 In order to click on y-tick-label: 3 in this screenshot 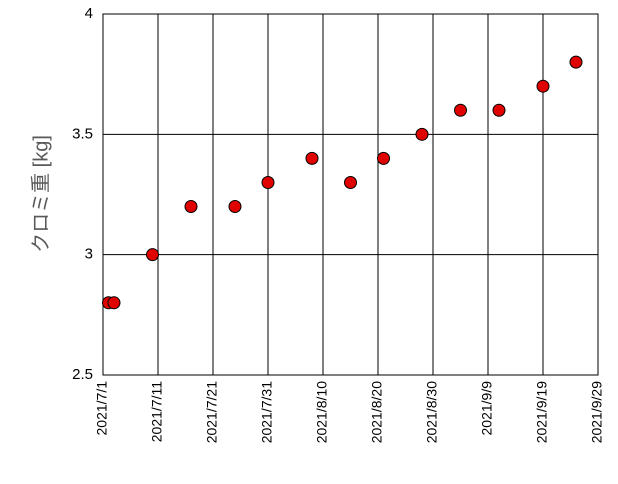, I will do `click(89, 254)`.